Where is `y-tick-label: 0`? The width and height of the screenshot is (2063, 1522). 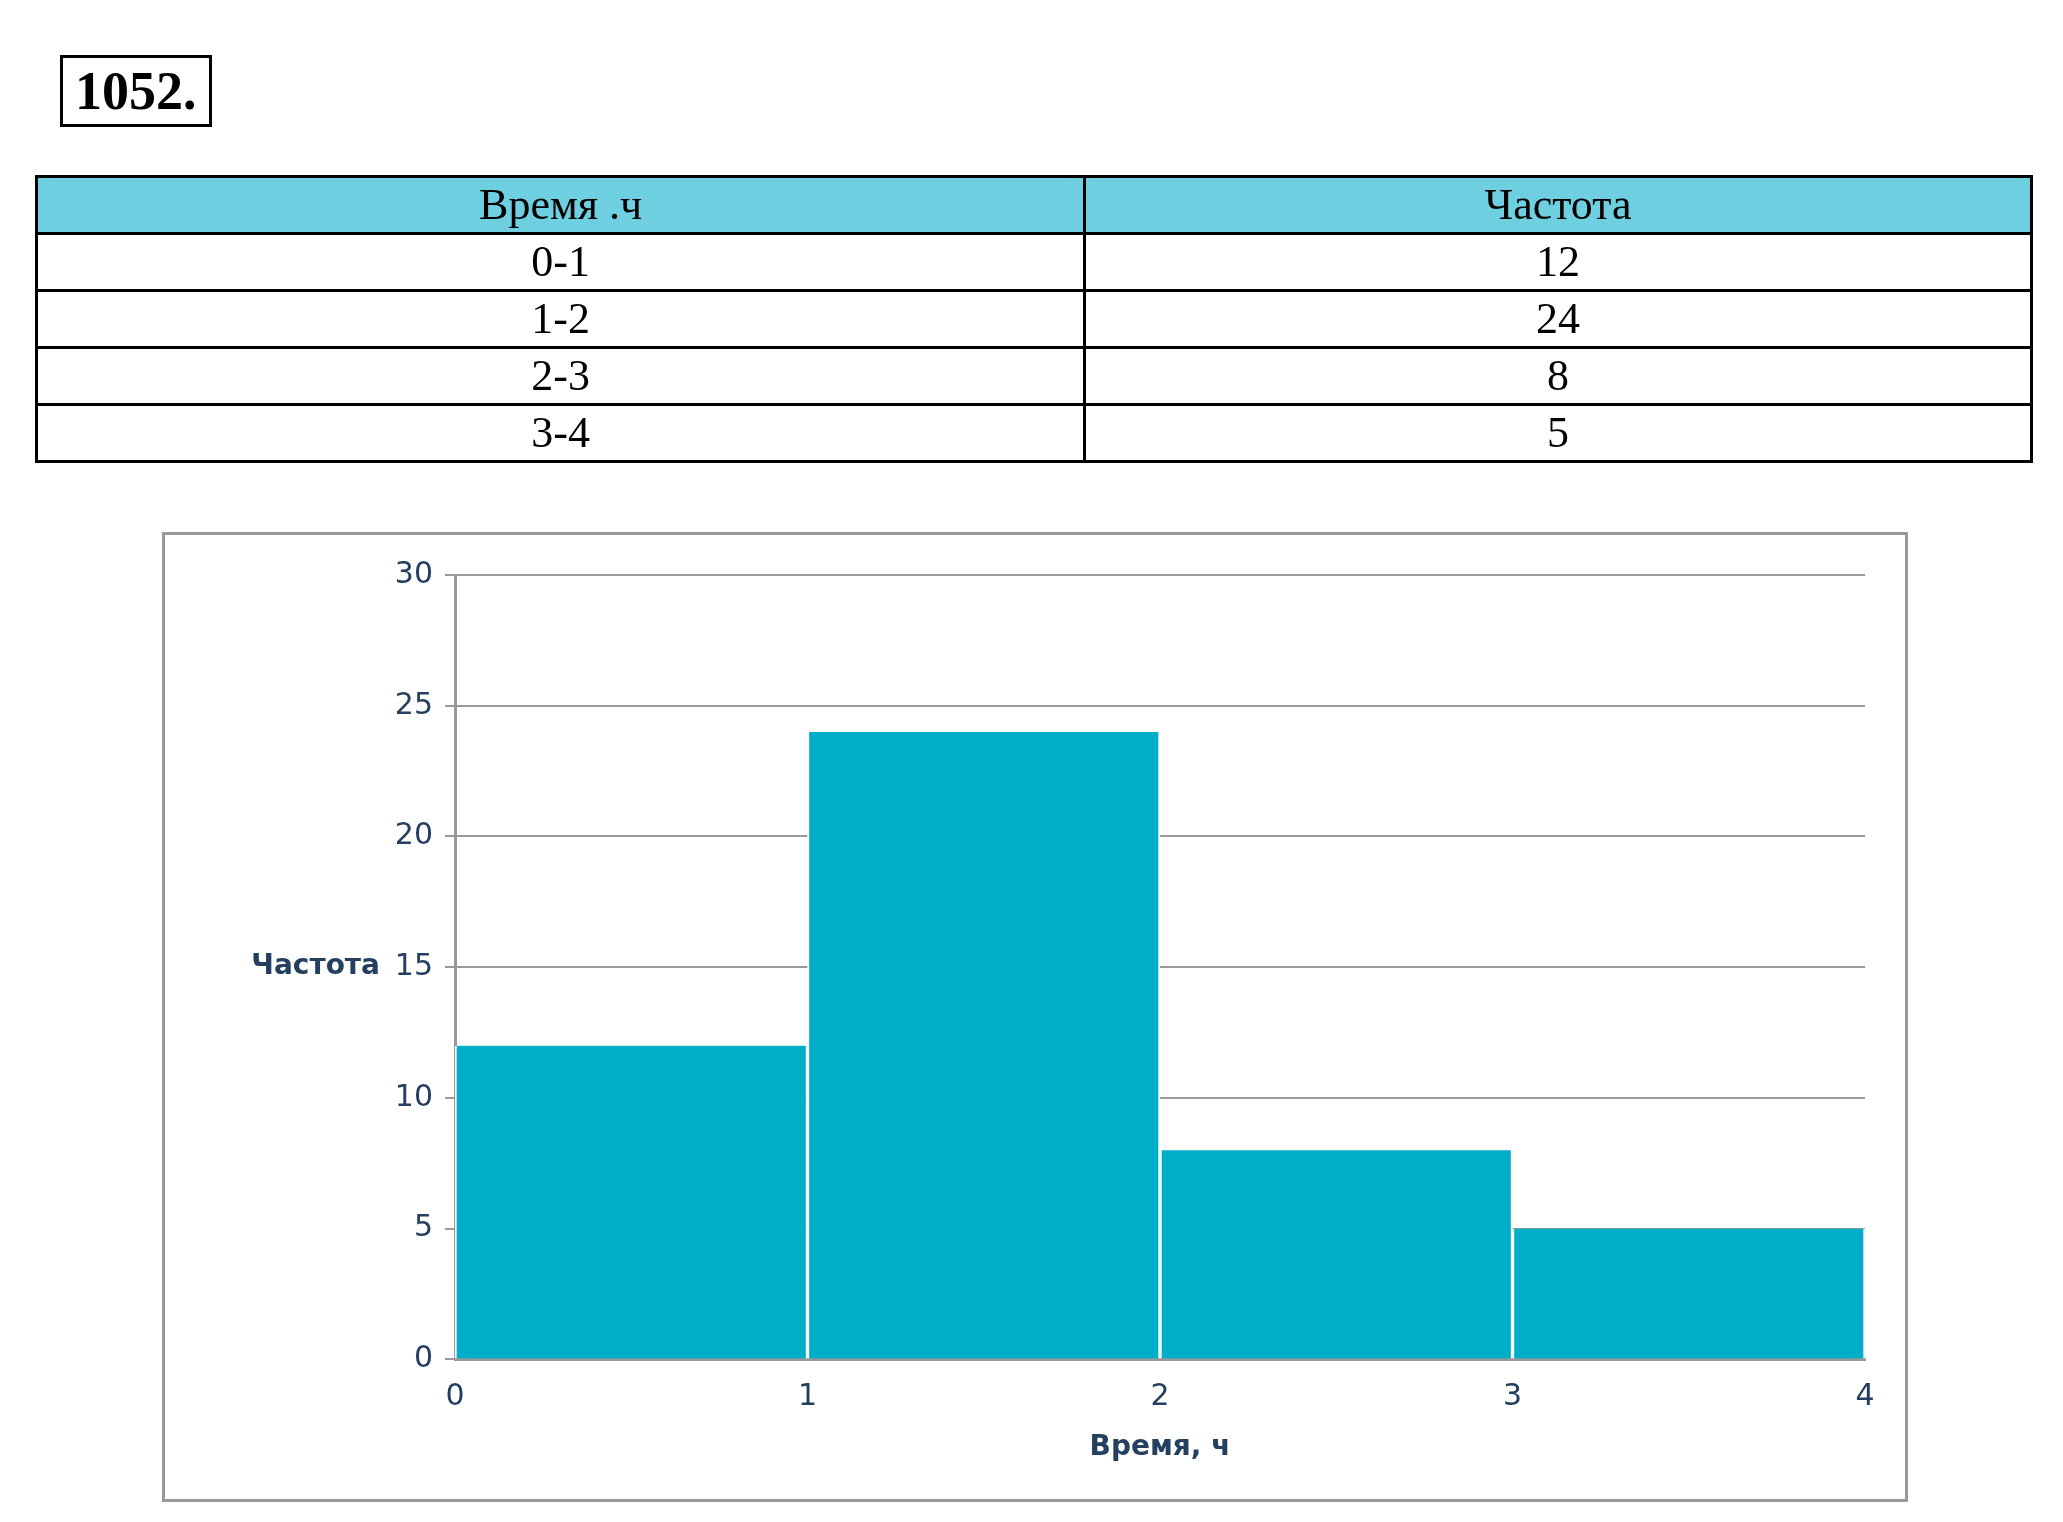 y-tick-label: 0 is located at coordinates (423, 1357).